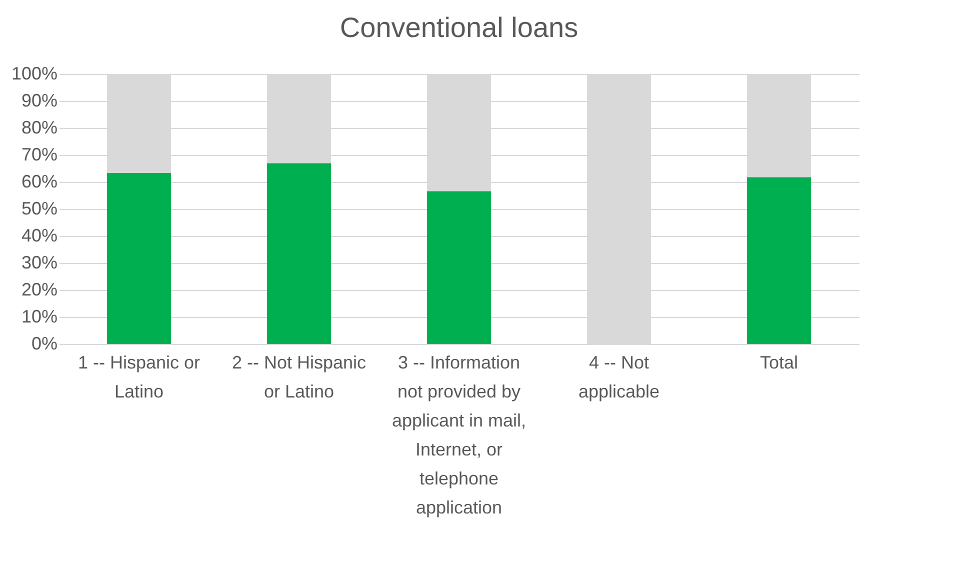 The width and height of the screenshot is (958, 580). Describe the element at coordinates (39, 208) in the screenshot. I see `y-tick-label: 50%` at that location.